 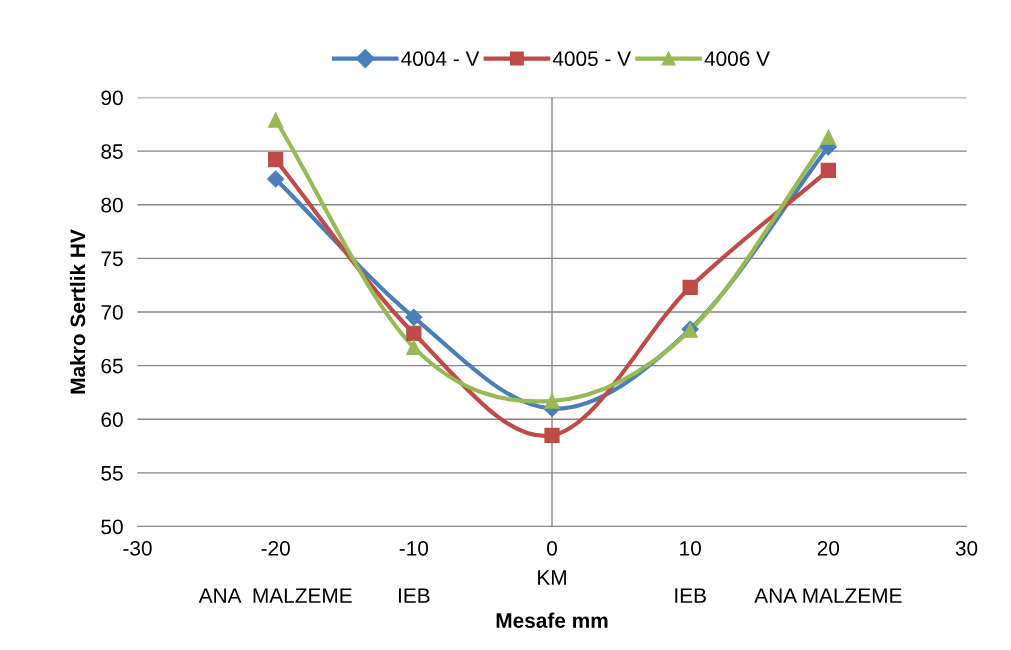 I want to click on y-tick-label: 70, so click(x=112, y=312).